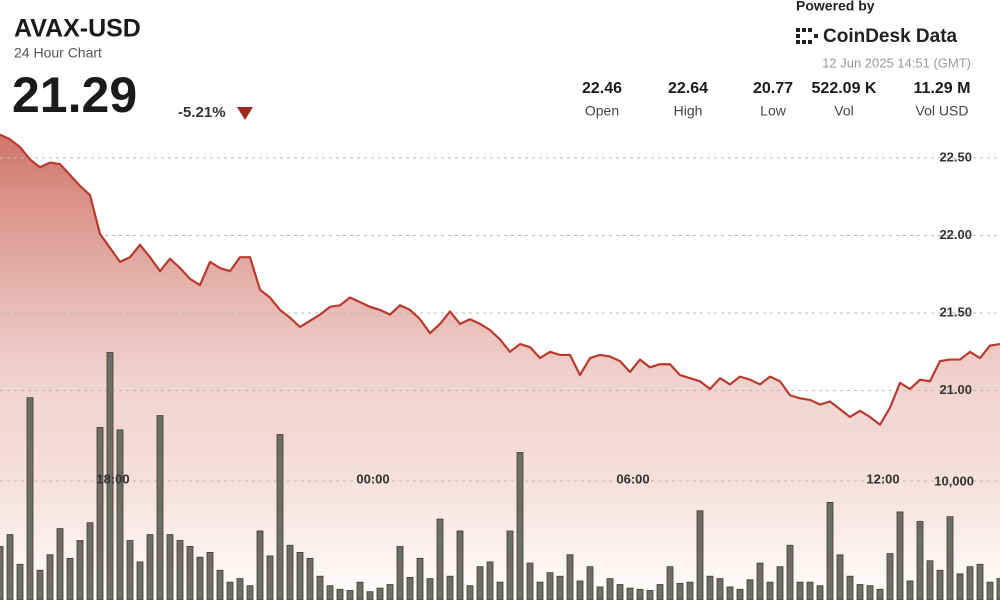 The width and height of the screenshot is (1000, 600). Describe the element at coordinates (602, 111) in the screenshot. I see `stat-label: Open` at that location.